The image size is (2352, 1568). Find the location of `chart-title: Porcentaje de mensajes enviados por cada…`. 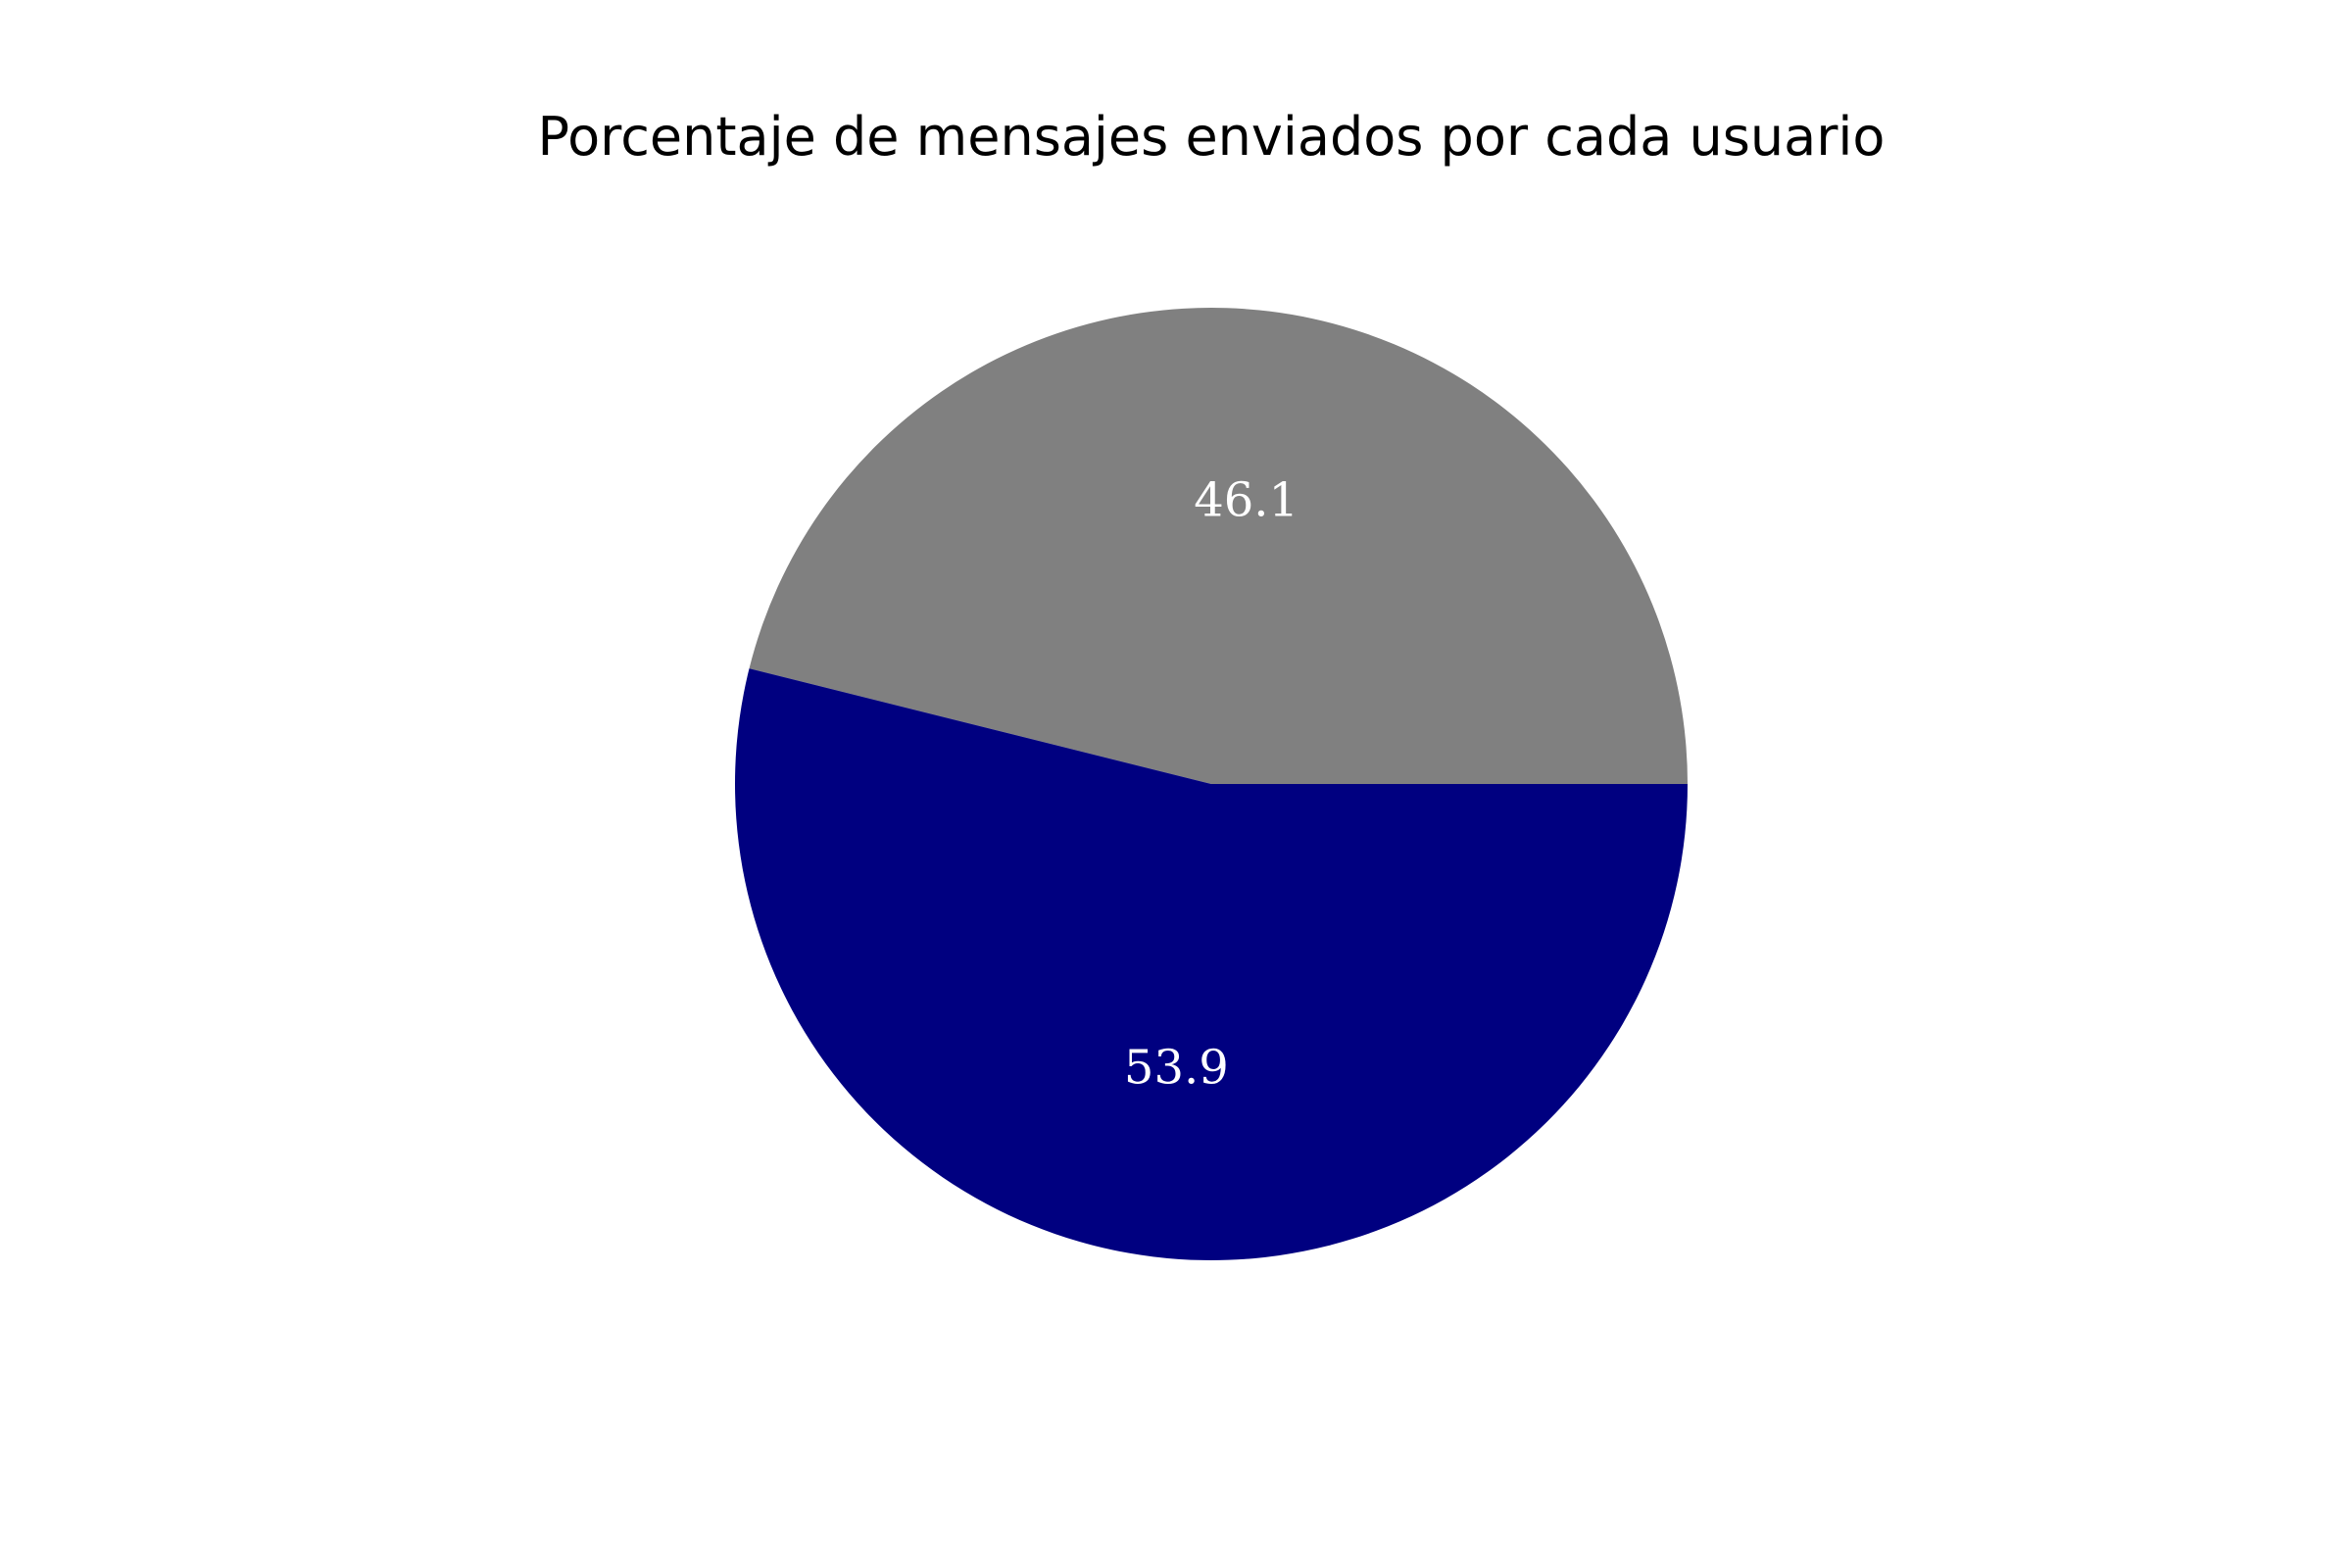

chart-title: Porcentaje de mensajes enviados por cada… is located at coordinates (1212, 137).